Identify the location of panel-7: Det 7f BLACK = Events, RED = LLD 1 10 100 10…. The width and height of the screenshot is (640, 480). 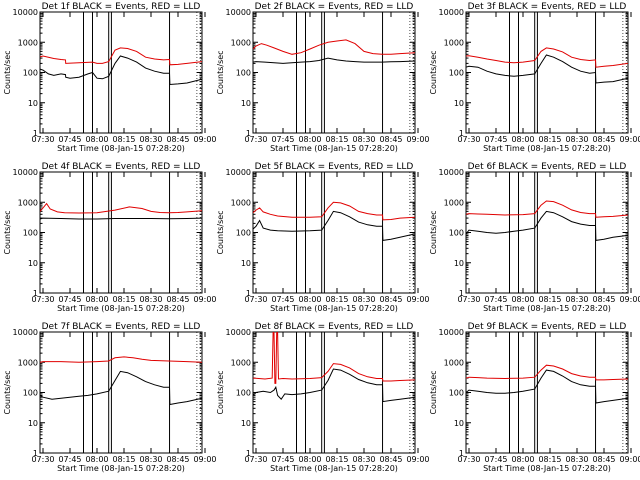
(110, 397).